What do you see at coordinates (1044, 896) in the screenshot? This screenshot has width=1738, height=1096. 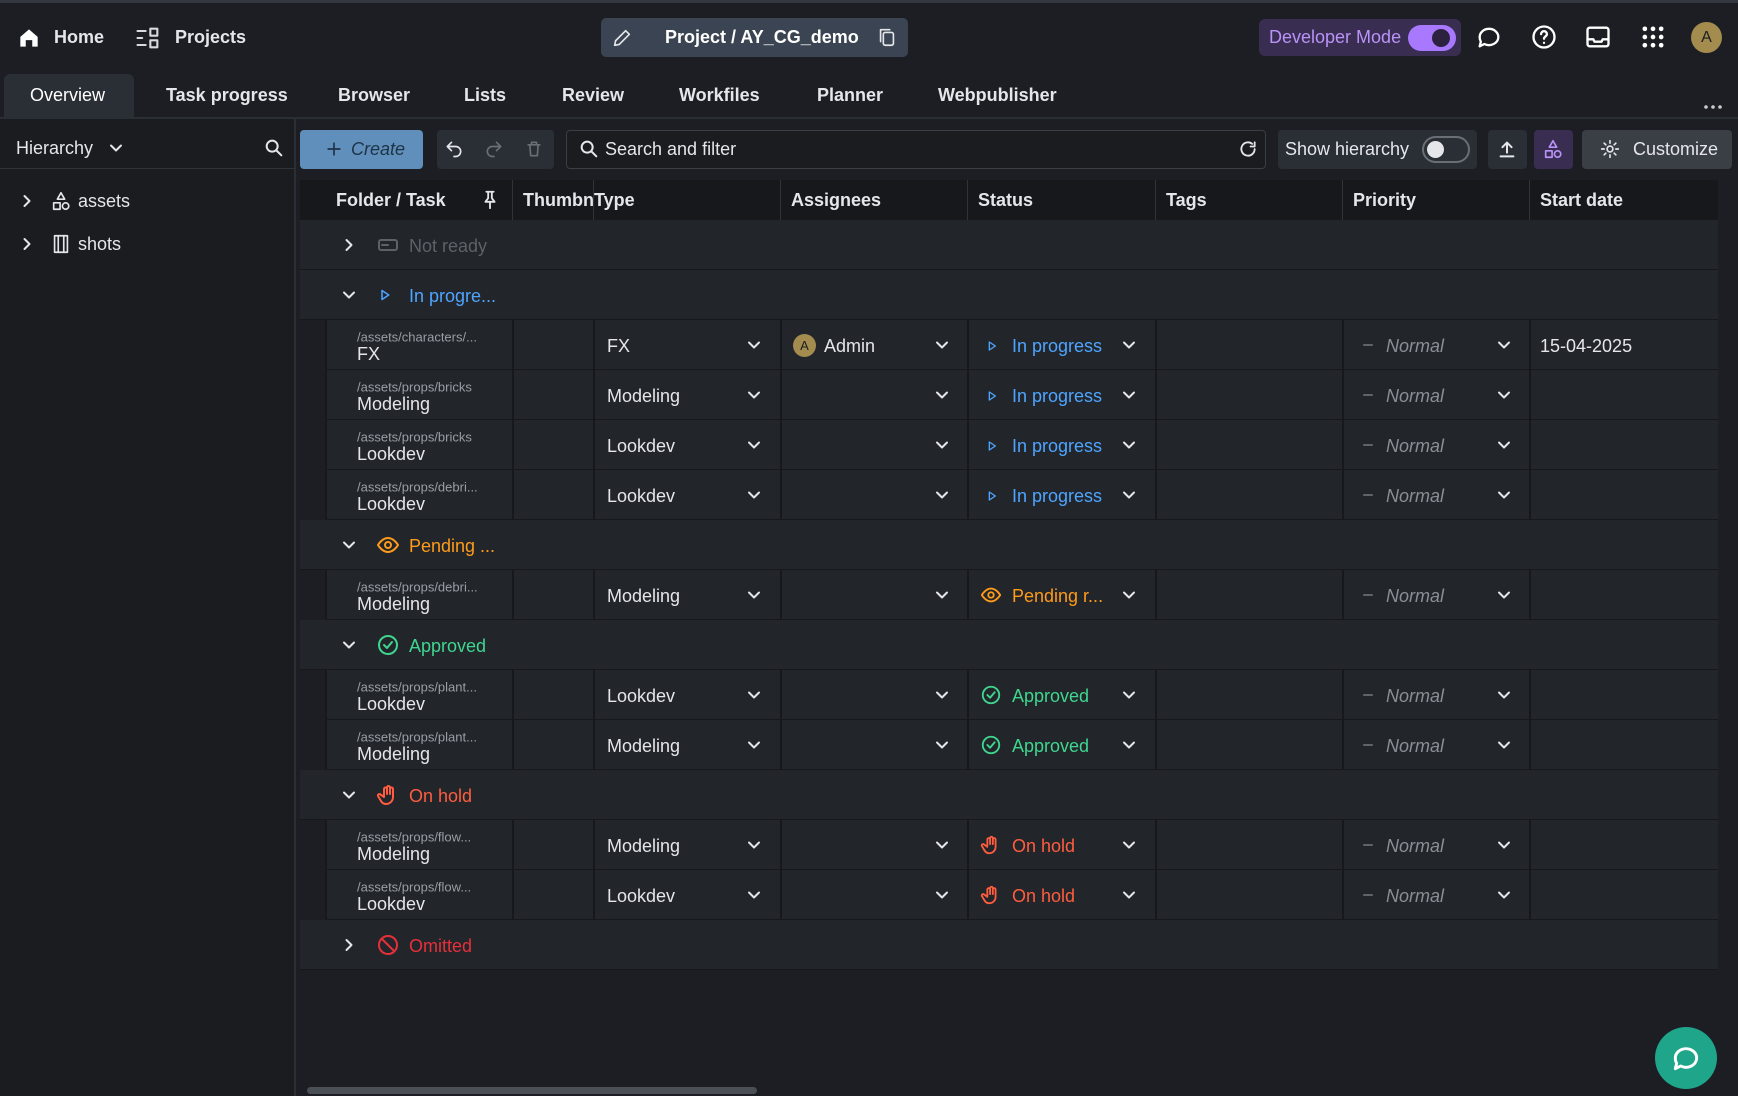 I see `task-status: On hold` at bounding box center [1044, 896].